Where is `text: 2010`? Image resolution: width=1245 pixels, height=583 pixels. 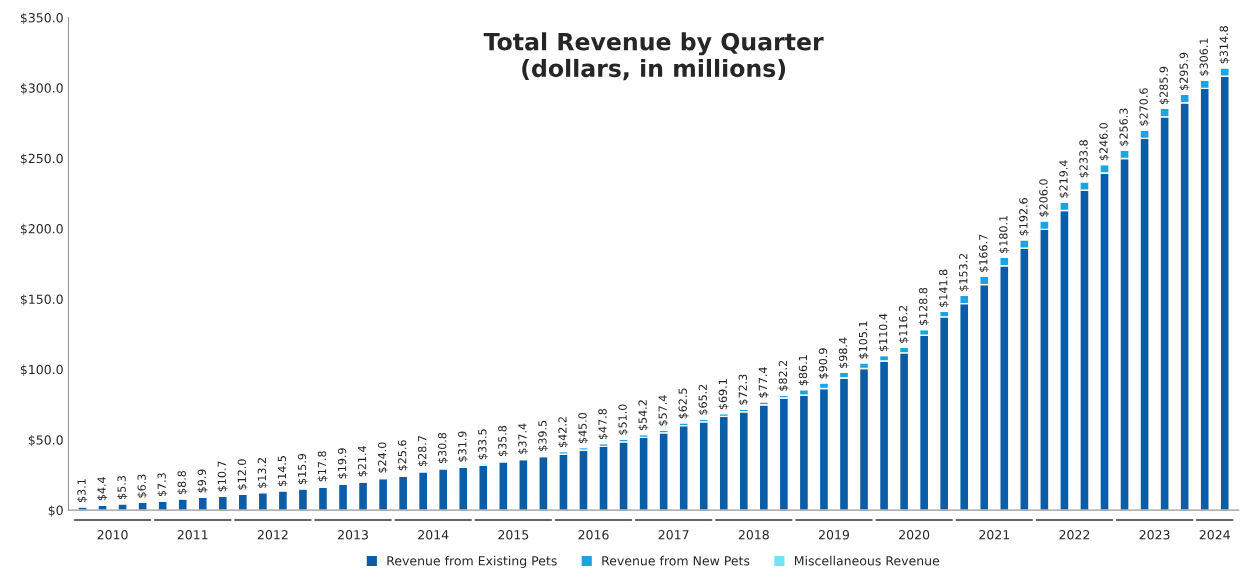 text: 2010 is located at coordinates (112, 535).